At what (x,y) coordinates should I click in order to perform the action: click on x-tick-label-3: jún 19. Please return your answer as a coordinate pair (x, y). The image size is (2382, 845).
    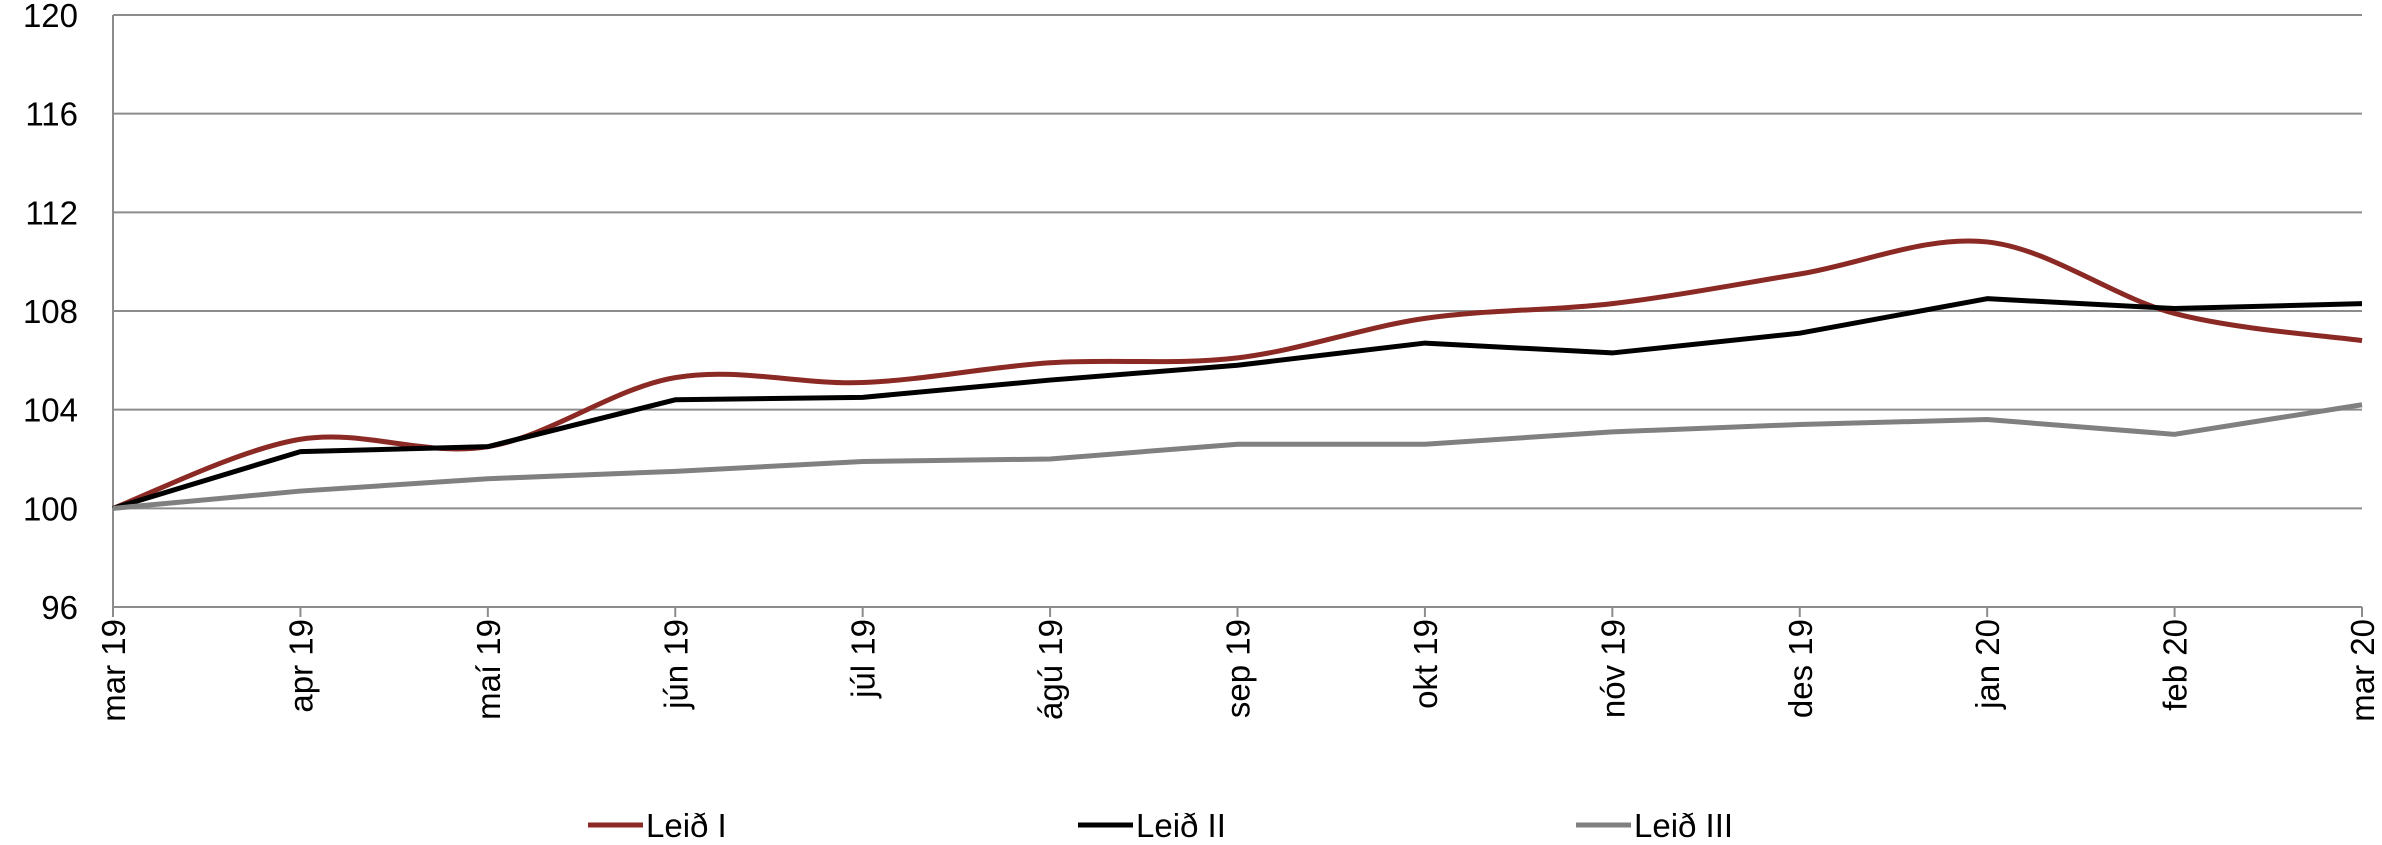
    Looking at the image, I should click on (675, 664).